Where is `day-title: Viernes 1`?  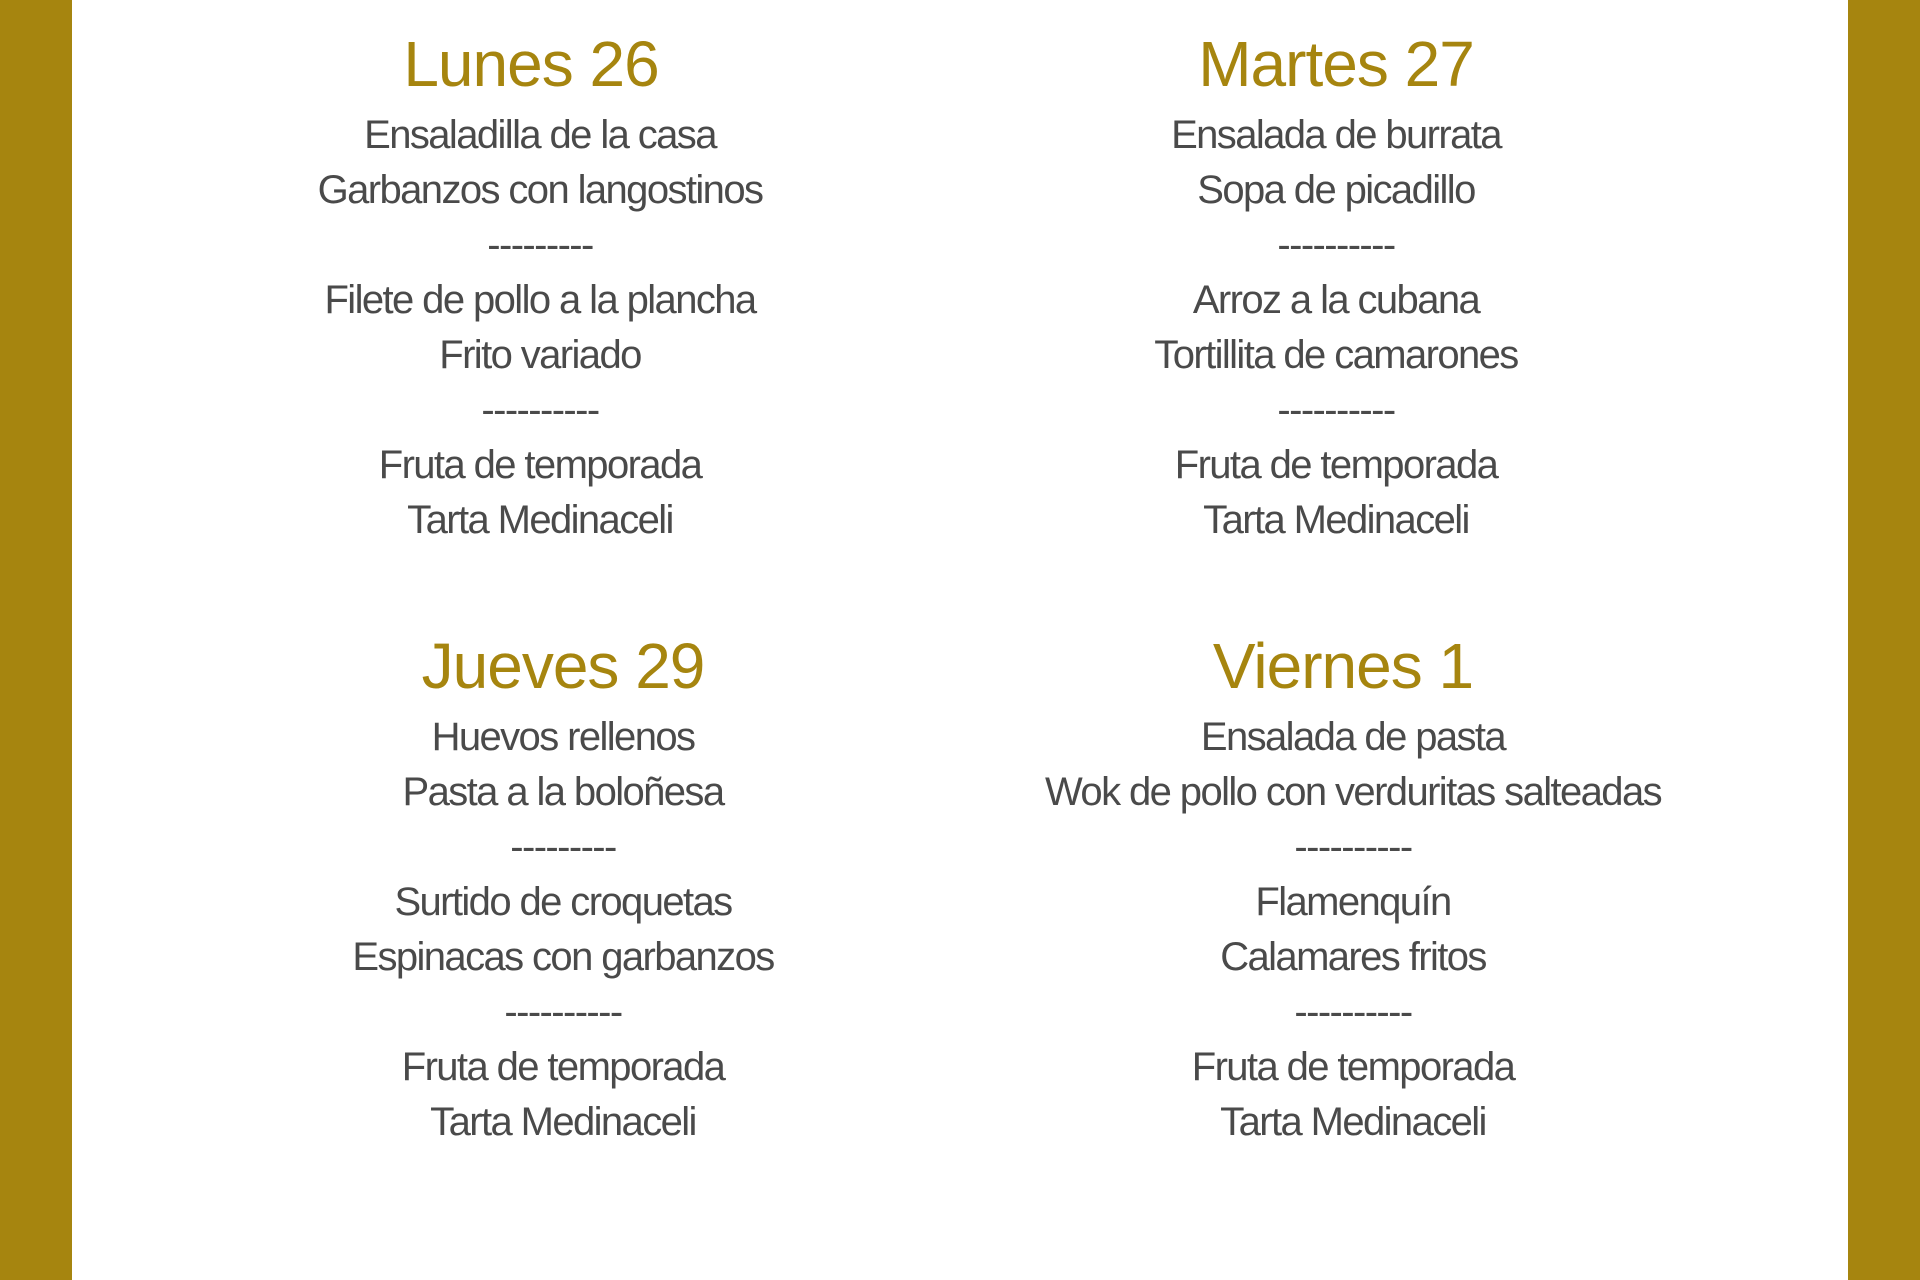 day-title: Viernes 1 is located at coordinates (1343, 666).